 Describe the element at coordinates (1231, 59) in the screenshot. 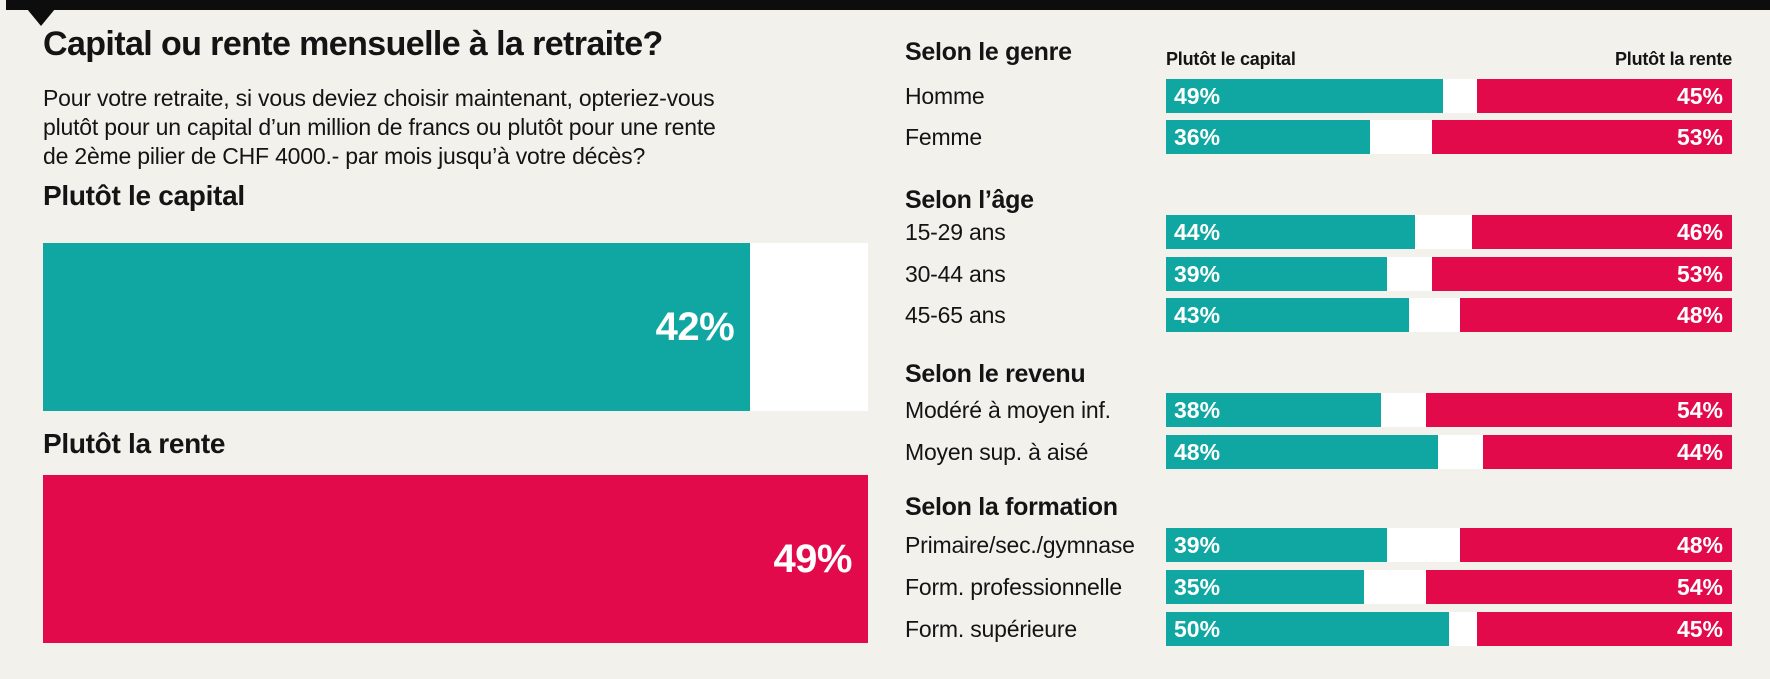

I see `column-header-capital: Plutôt le capital` at that location.